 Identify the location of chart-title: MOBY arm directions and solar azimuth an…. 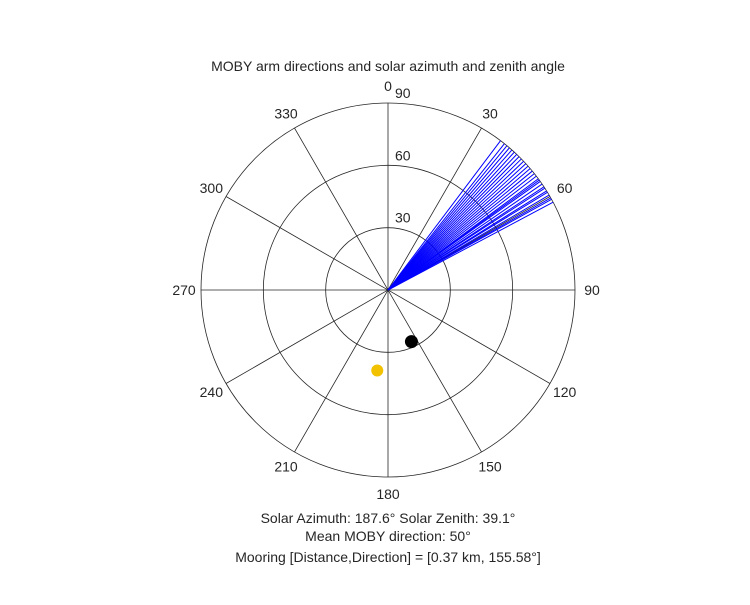
(388, 66).